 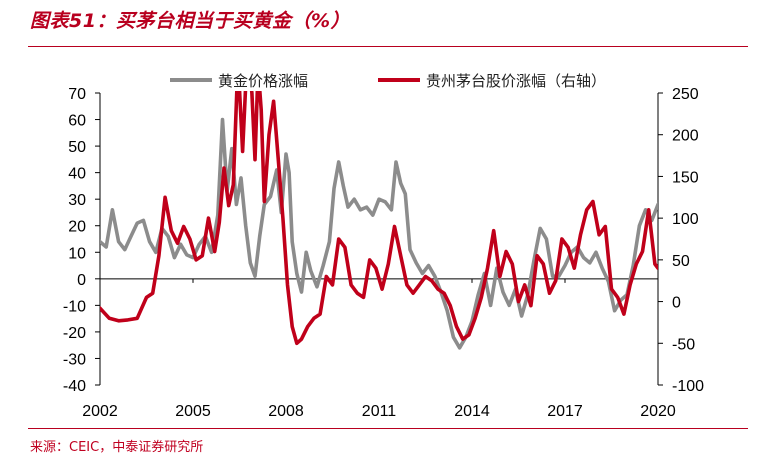 What do you see at coordinates (193, 411) in the screenshot?
I see `x-tick-label: 2005` at bounding box center [193, 411].